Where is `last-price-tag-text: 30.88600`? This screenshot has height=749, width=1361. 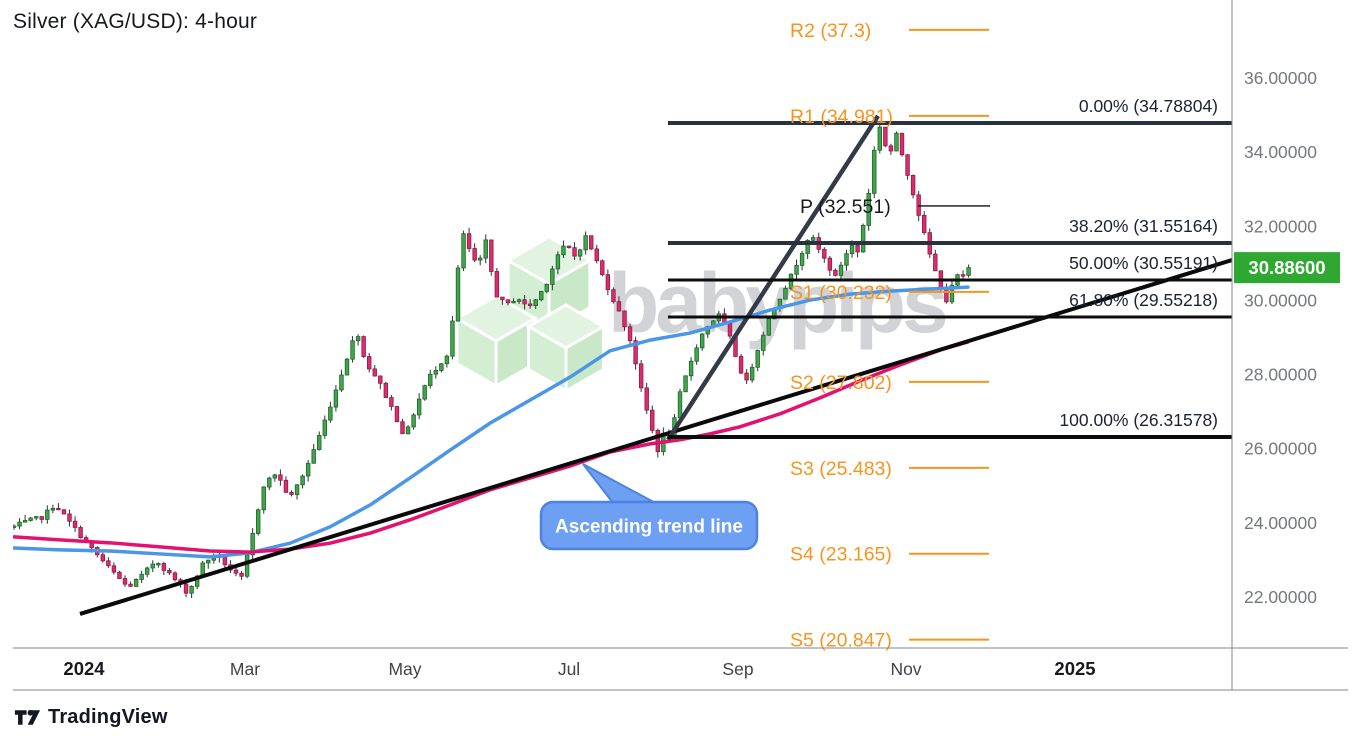
last-price-tag-text: 30.88600 is located at coordinates (1286, 267).